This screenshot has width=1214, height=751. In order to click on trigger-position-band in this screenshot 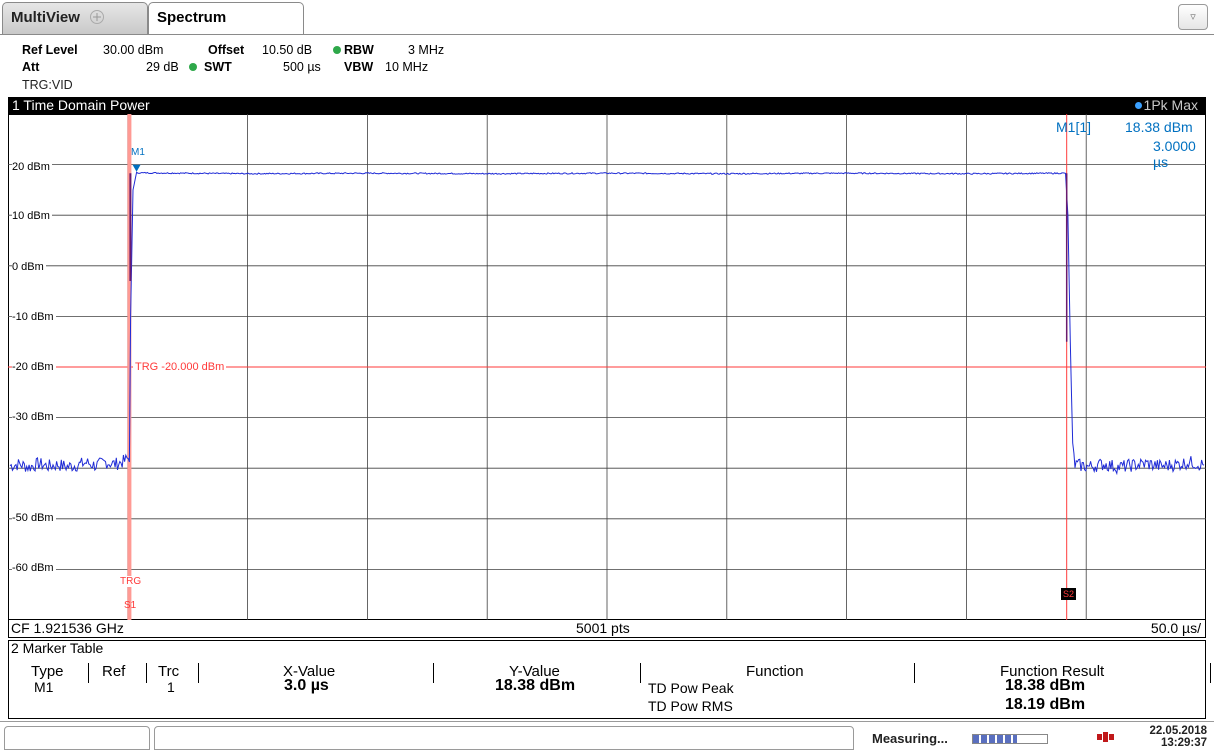, I will do `click(129, 367)`.